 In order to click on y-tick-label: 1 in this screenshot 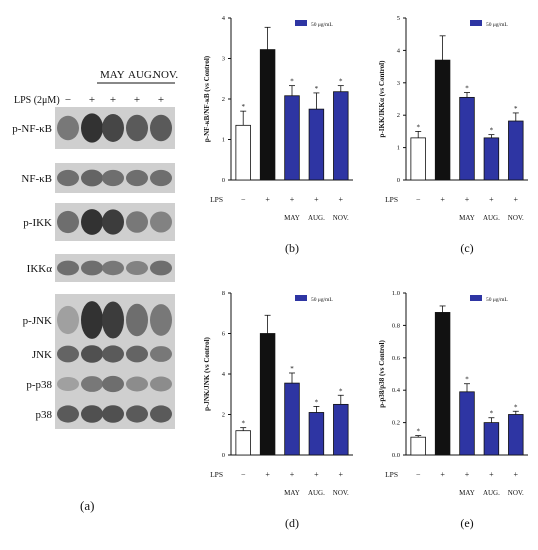, I will do `click(398, 148)`.